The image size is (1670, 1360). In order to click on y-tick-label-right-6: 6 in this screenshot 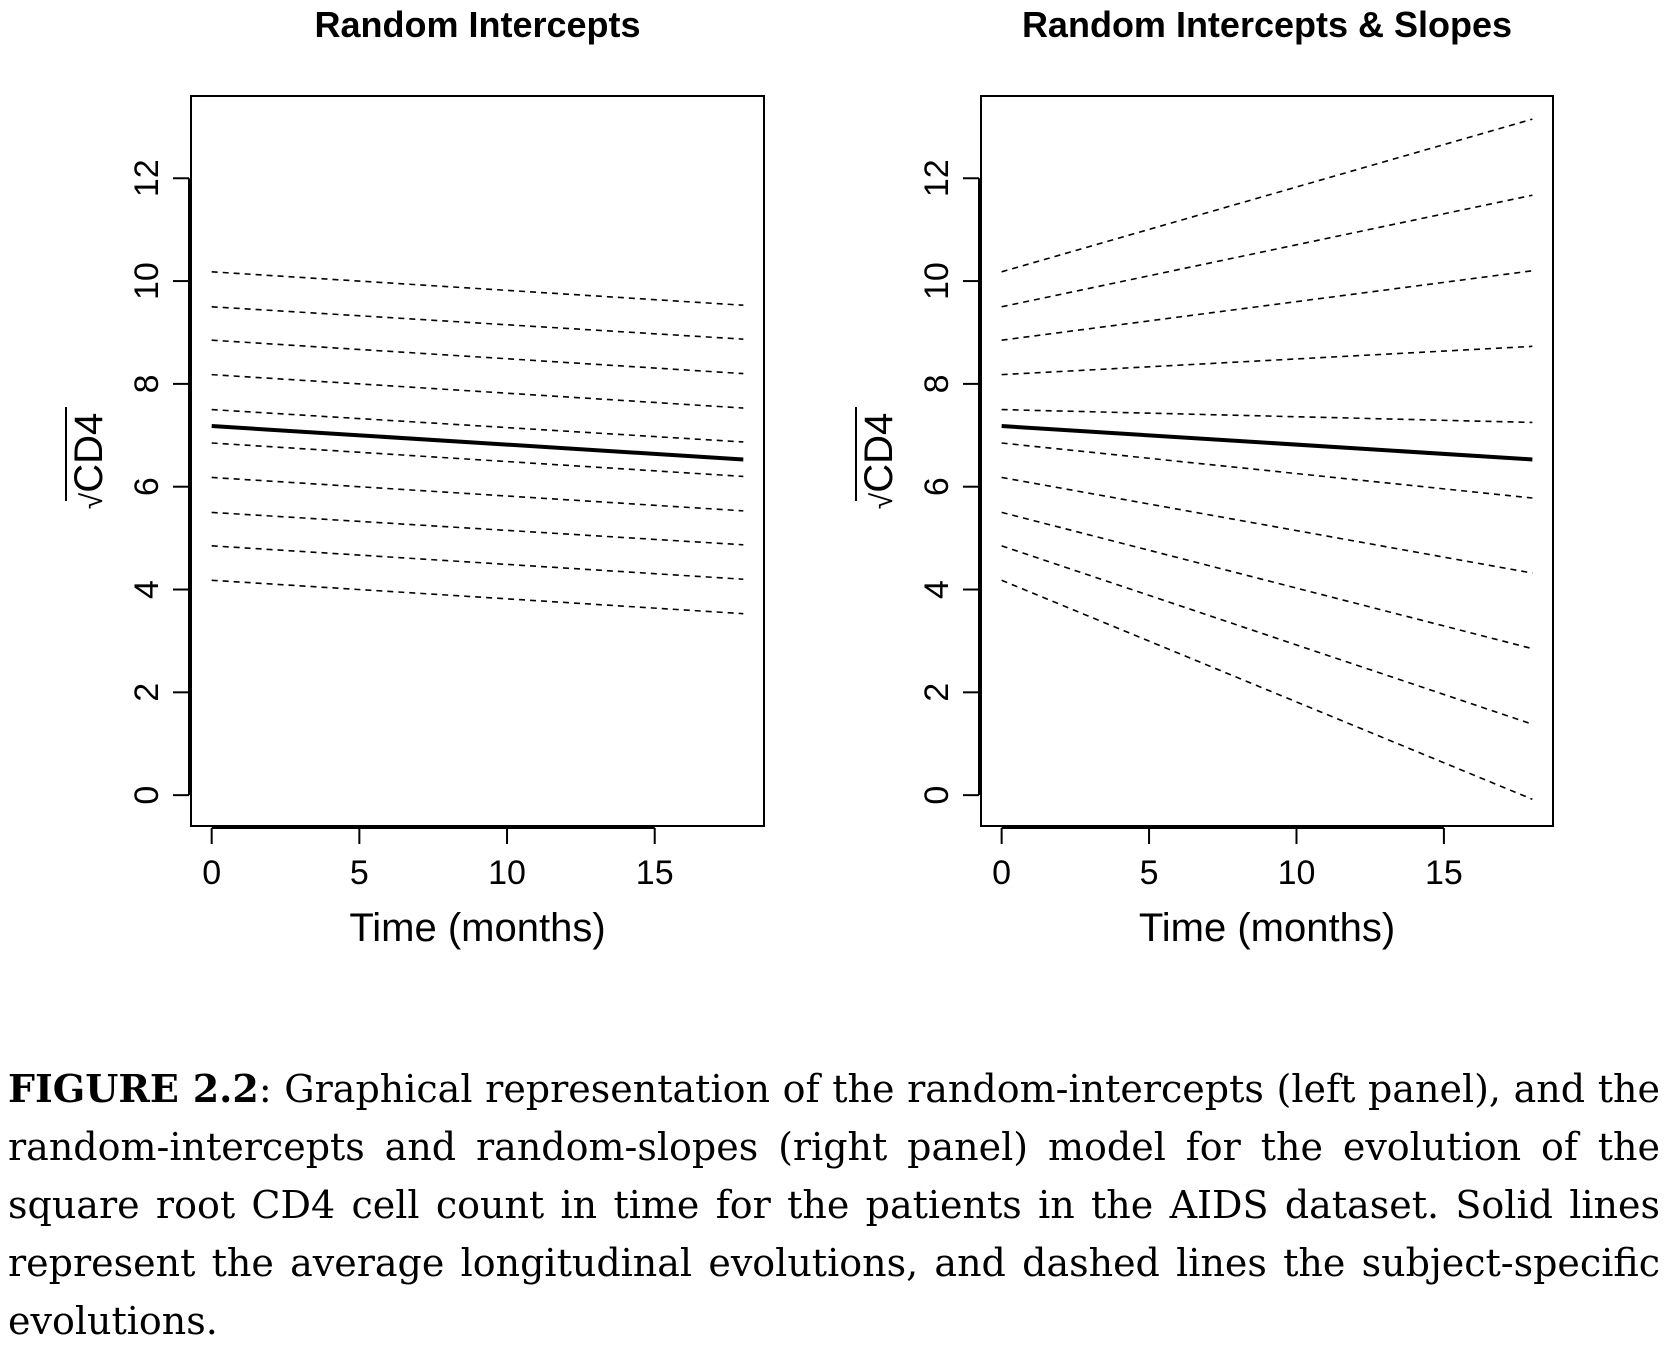, I will do `click(937, 486)`.